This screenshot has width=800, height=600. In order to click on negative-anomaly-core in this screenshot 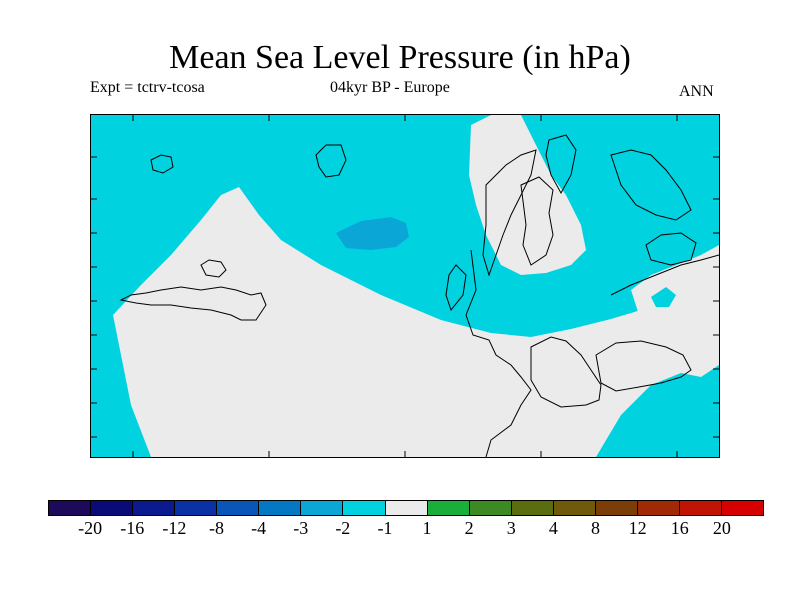, I will do `click(372, 233)`.